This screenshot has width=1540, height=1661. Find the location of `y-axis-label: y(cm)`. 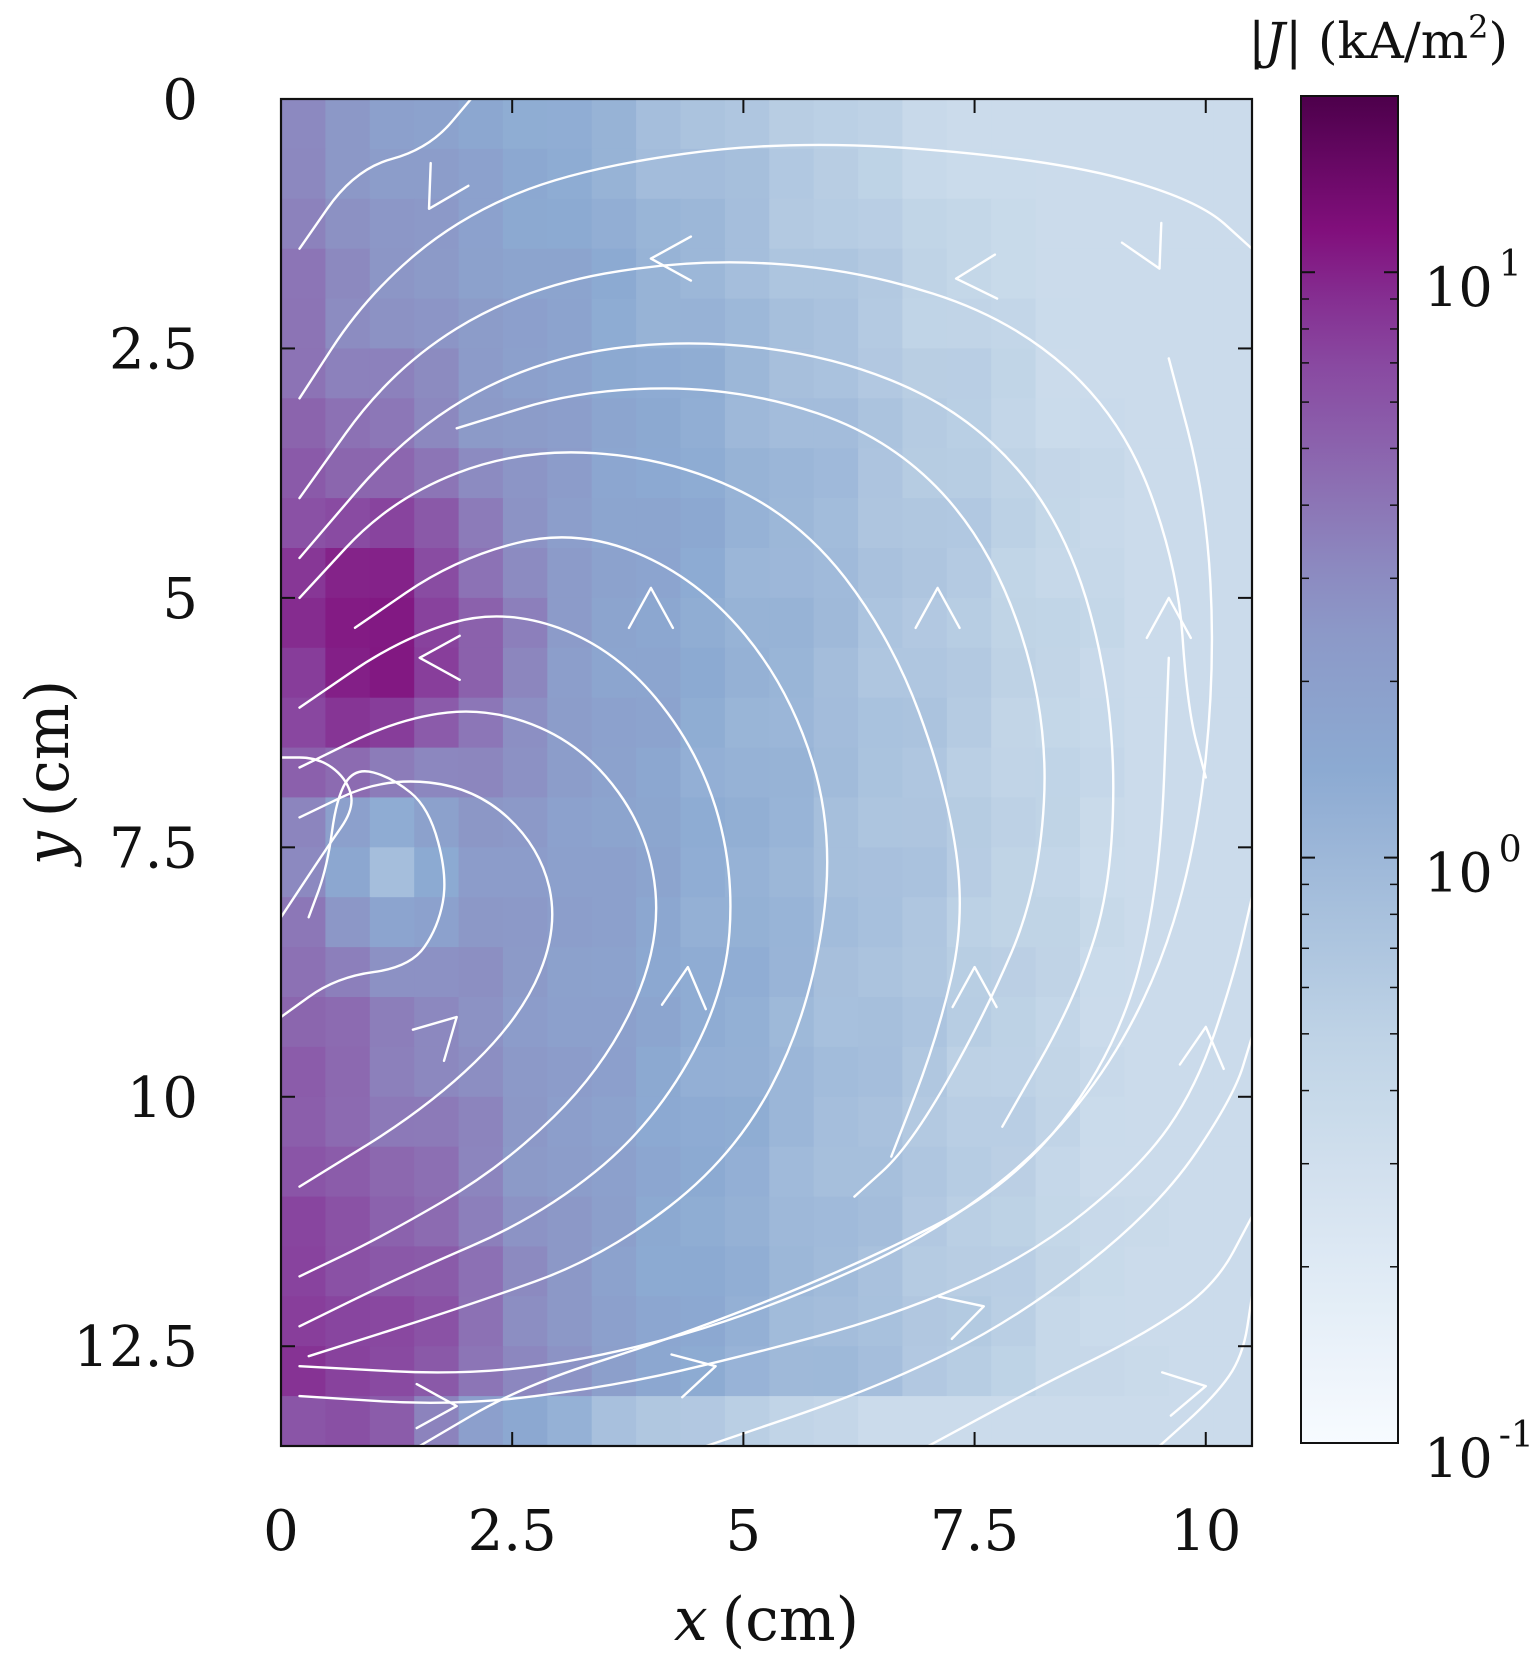

y-axis-label: y(cm) is located at coordinates (48, 774).